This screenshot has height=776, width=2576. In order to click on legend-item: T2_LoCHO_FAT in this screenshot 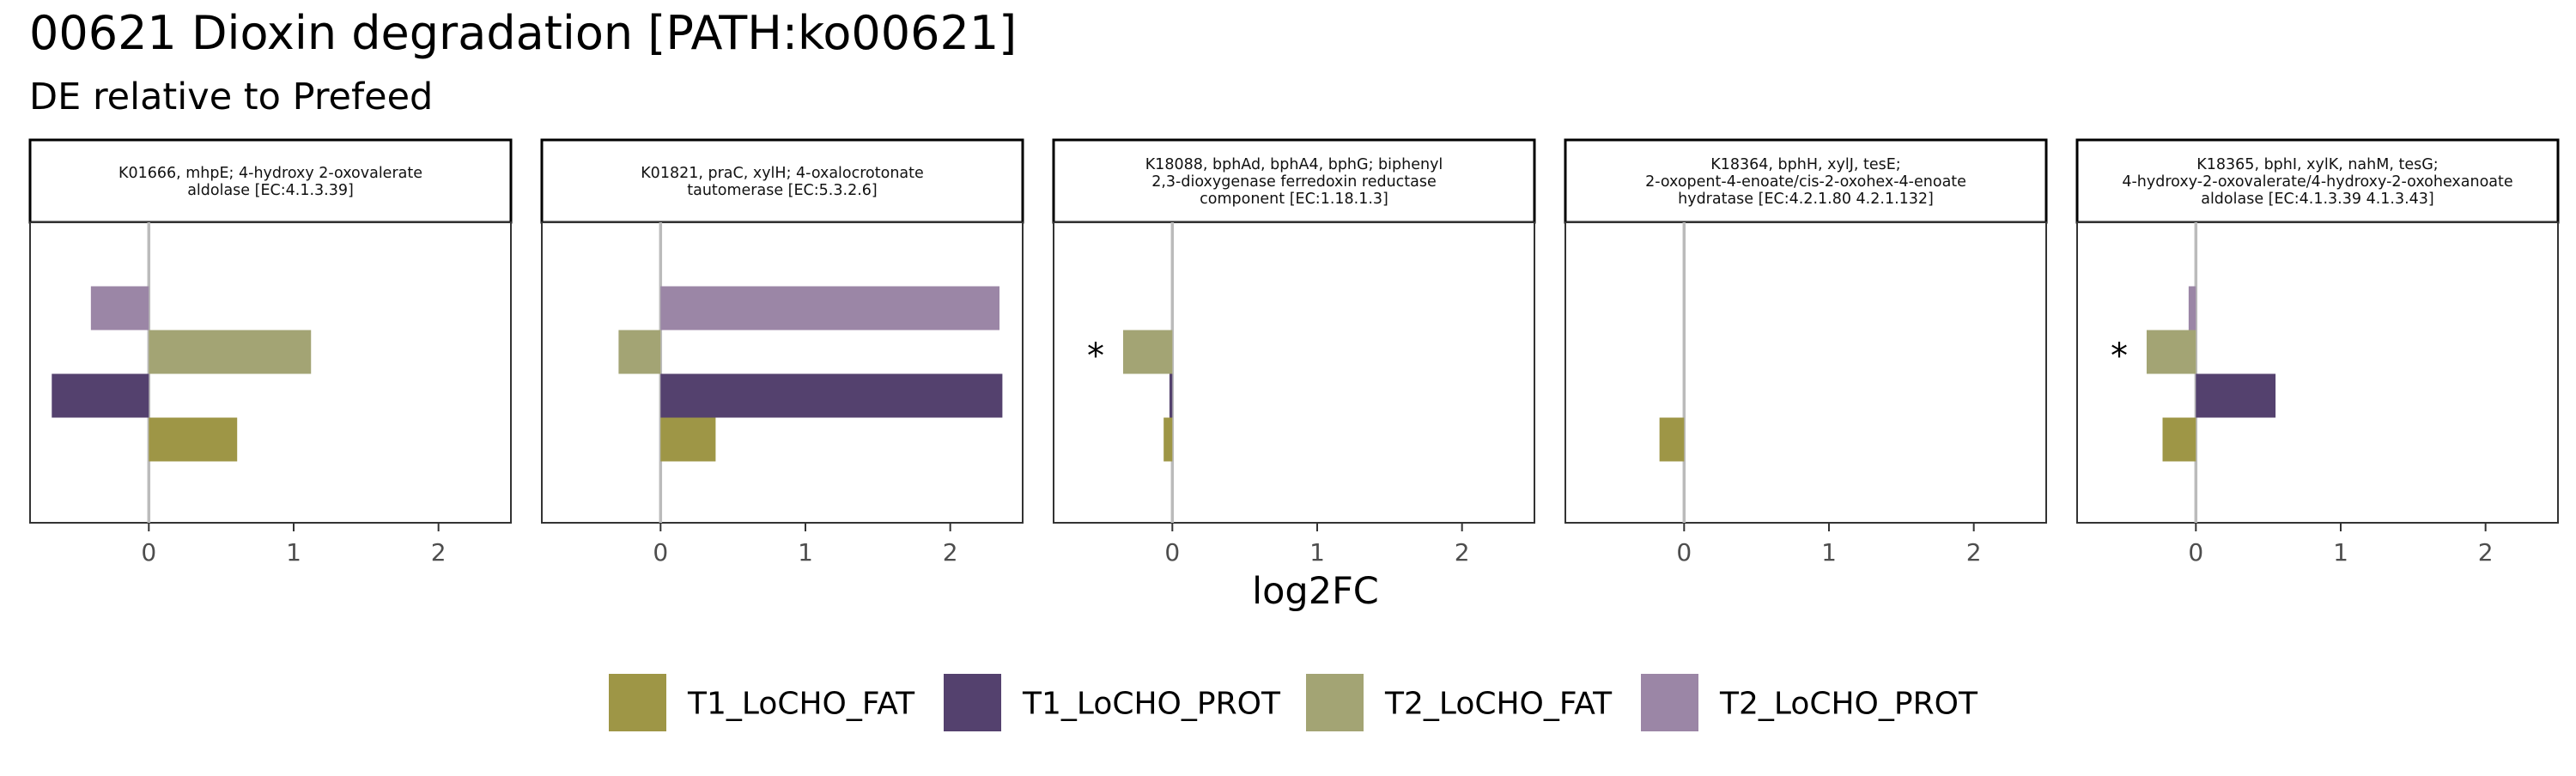, I will do `click(1459, 703)`.